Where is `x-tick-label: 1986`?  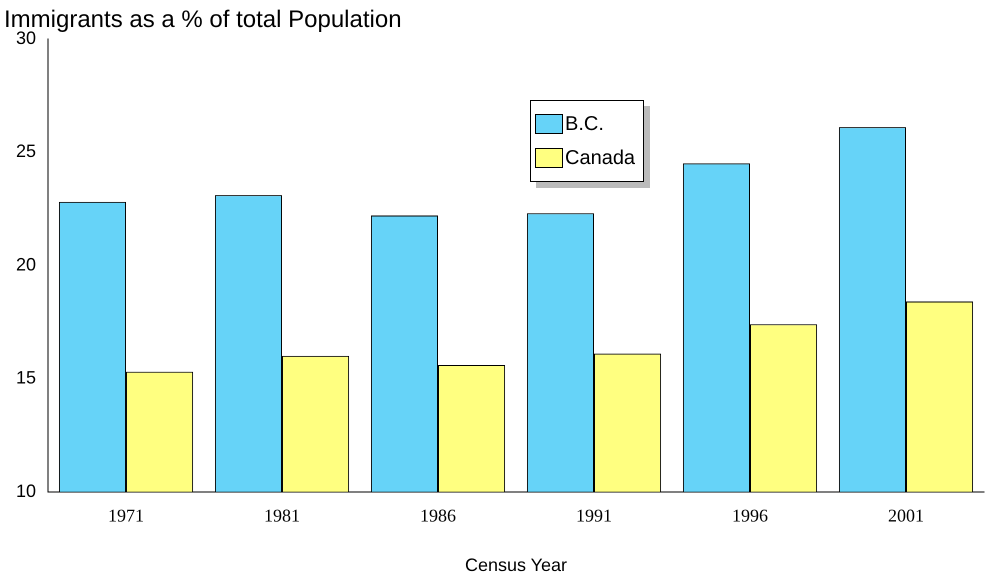 x-tick-label: 1986 is located at coordinates (438, 515).